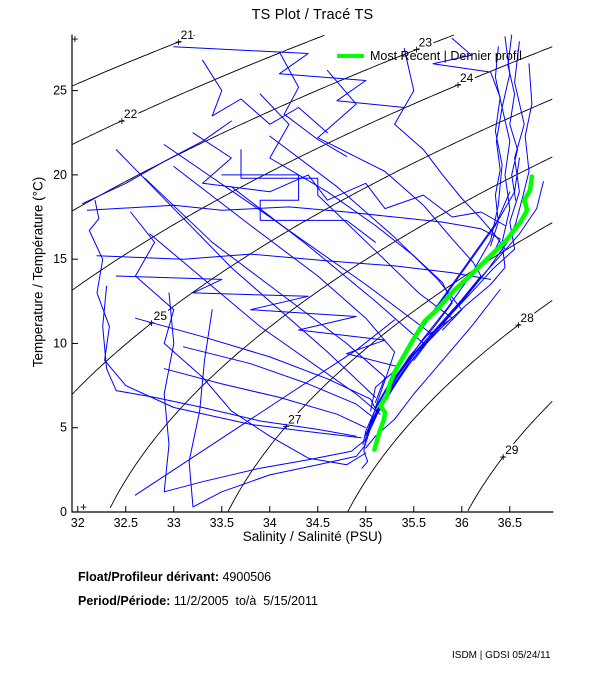 The height and width of the screenshot is (675, 611). Describe the element at coordinates (222, 523) in the screenshot. I see `x-tick-label: 33.5` at that location.